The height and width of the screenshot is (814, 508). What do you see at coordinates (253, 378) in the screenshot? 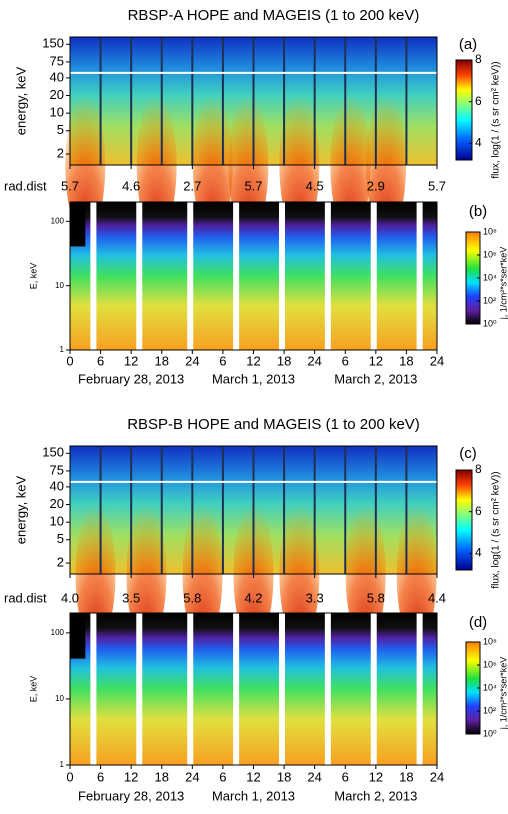
I see `date-label: March 1, 2013` at bounding box center [253, 378].